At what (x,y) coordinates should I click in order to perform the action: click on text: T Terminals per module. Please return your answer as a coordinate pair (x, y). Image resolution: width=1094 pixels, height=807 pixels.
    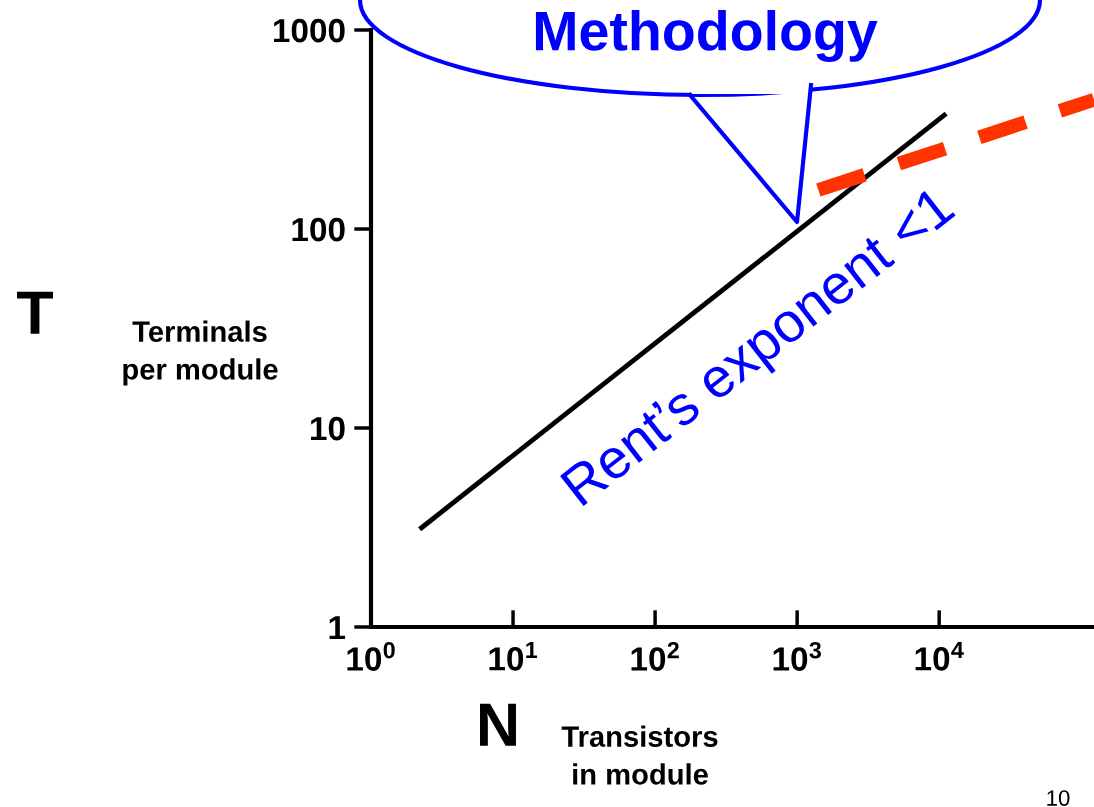
    Looking at the image, I should click on (147, 338).